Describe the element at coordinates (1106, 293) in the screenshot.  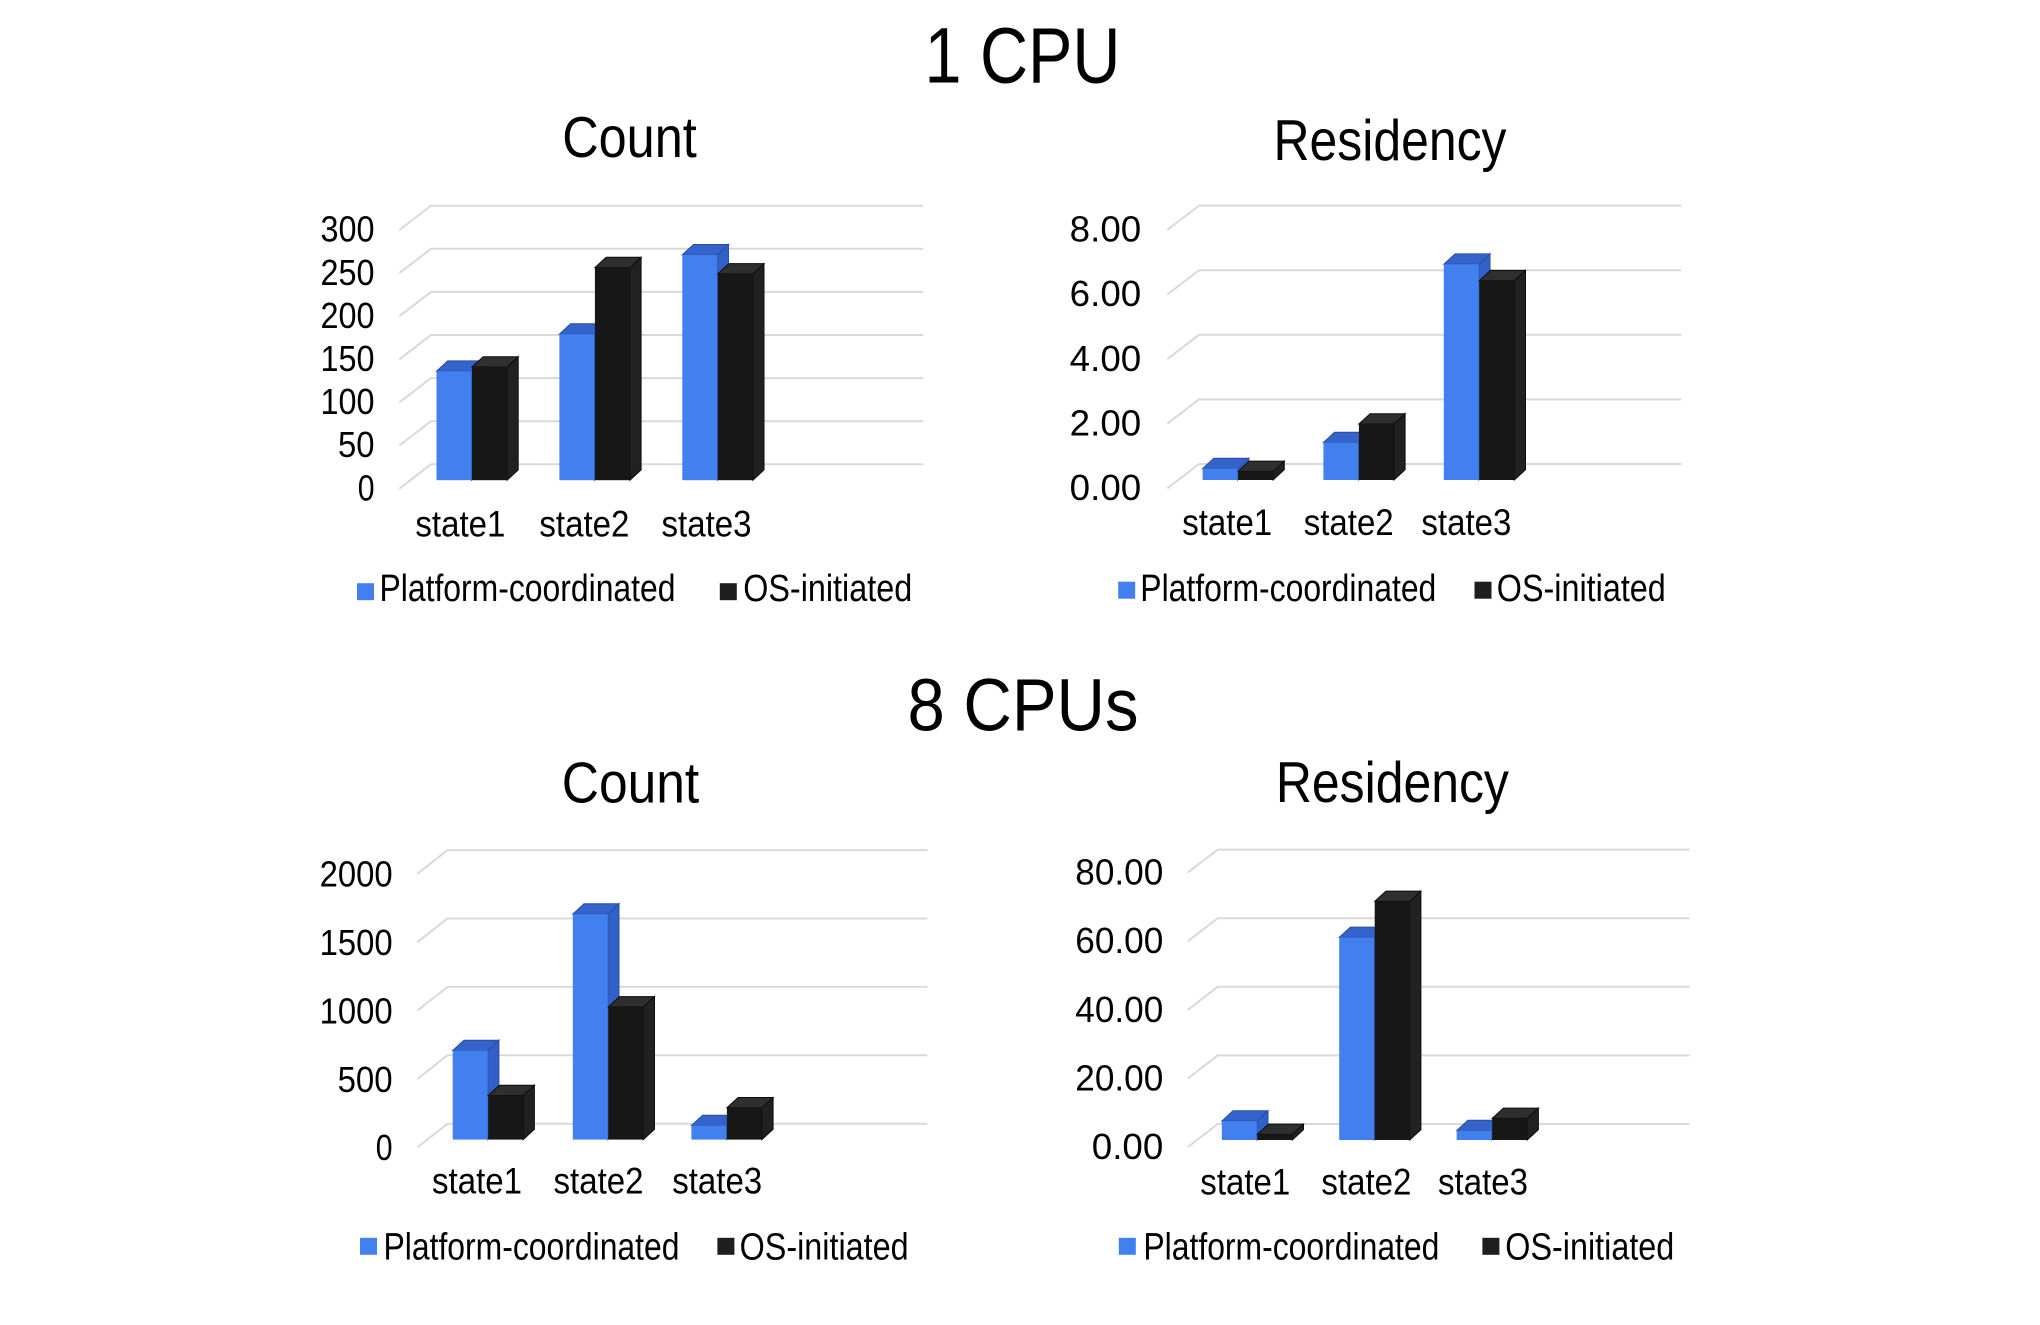
I see `svg-text: 6.00` at that location.